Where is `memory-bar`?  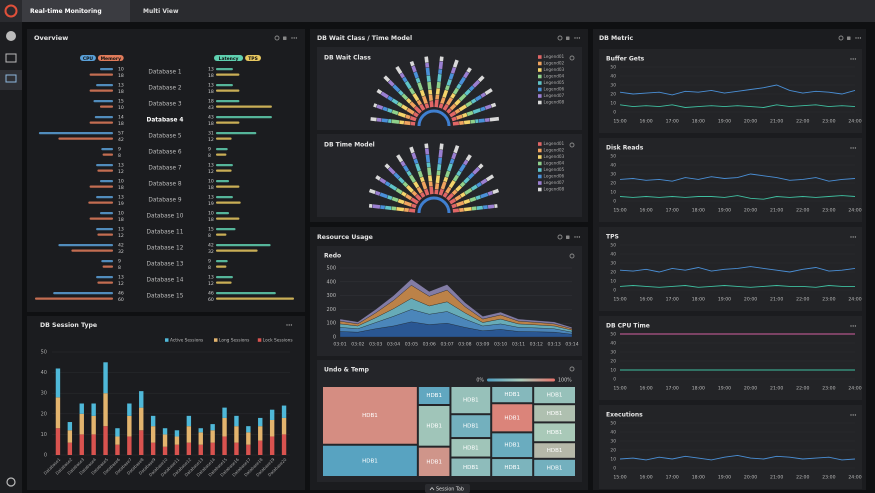 memory-bar is located at coordinates (101, 74).